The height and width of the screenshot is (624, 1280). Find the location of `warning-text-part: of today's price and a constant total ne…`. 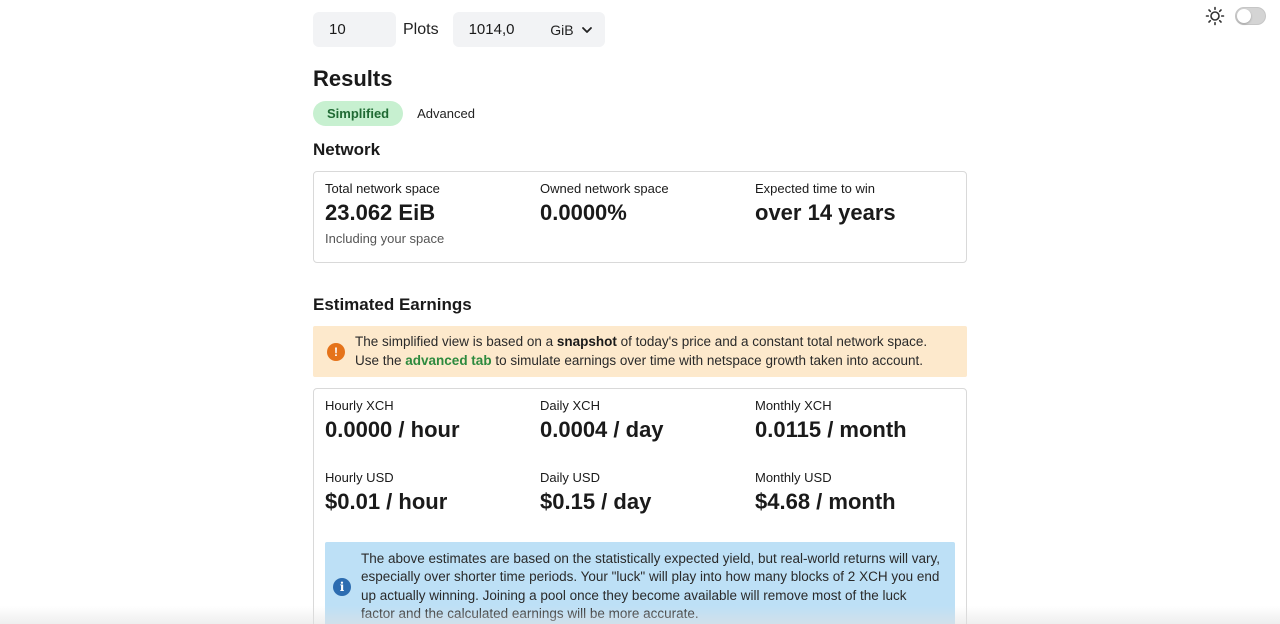

warning-text-part: of today's price and a constant total ne… is located at coordinates (772, 341).